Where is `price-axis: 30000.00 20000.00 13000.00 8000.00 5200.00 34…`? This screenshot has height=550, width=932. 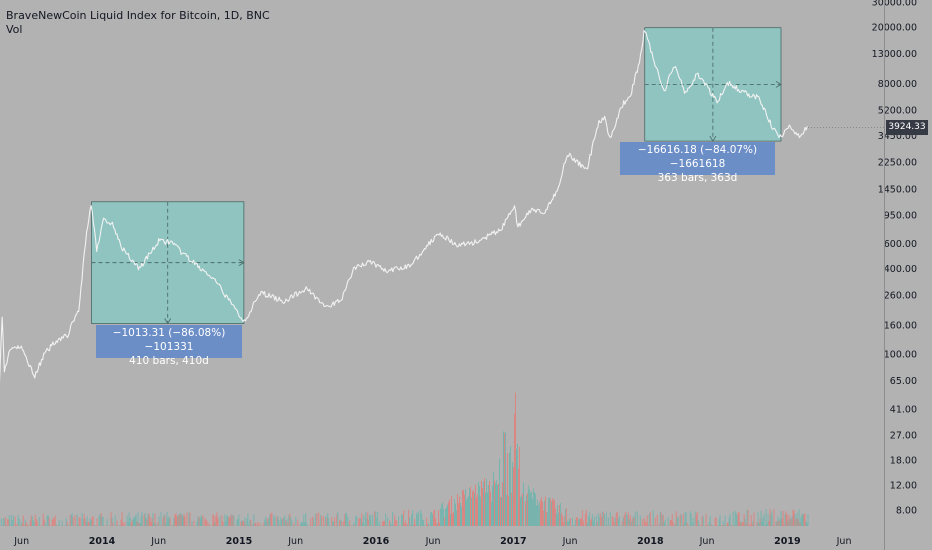 price-axis: 30000.00 20000.00 13000.00 8000.00 5200.00 34… is located at coordinates (894, 258).